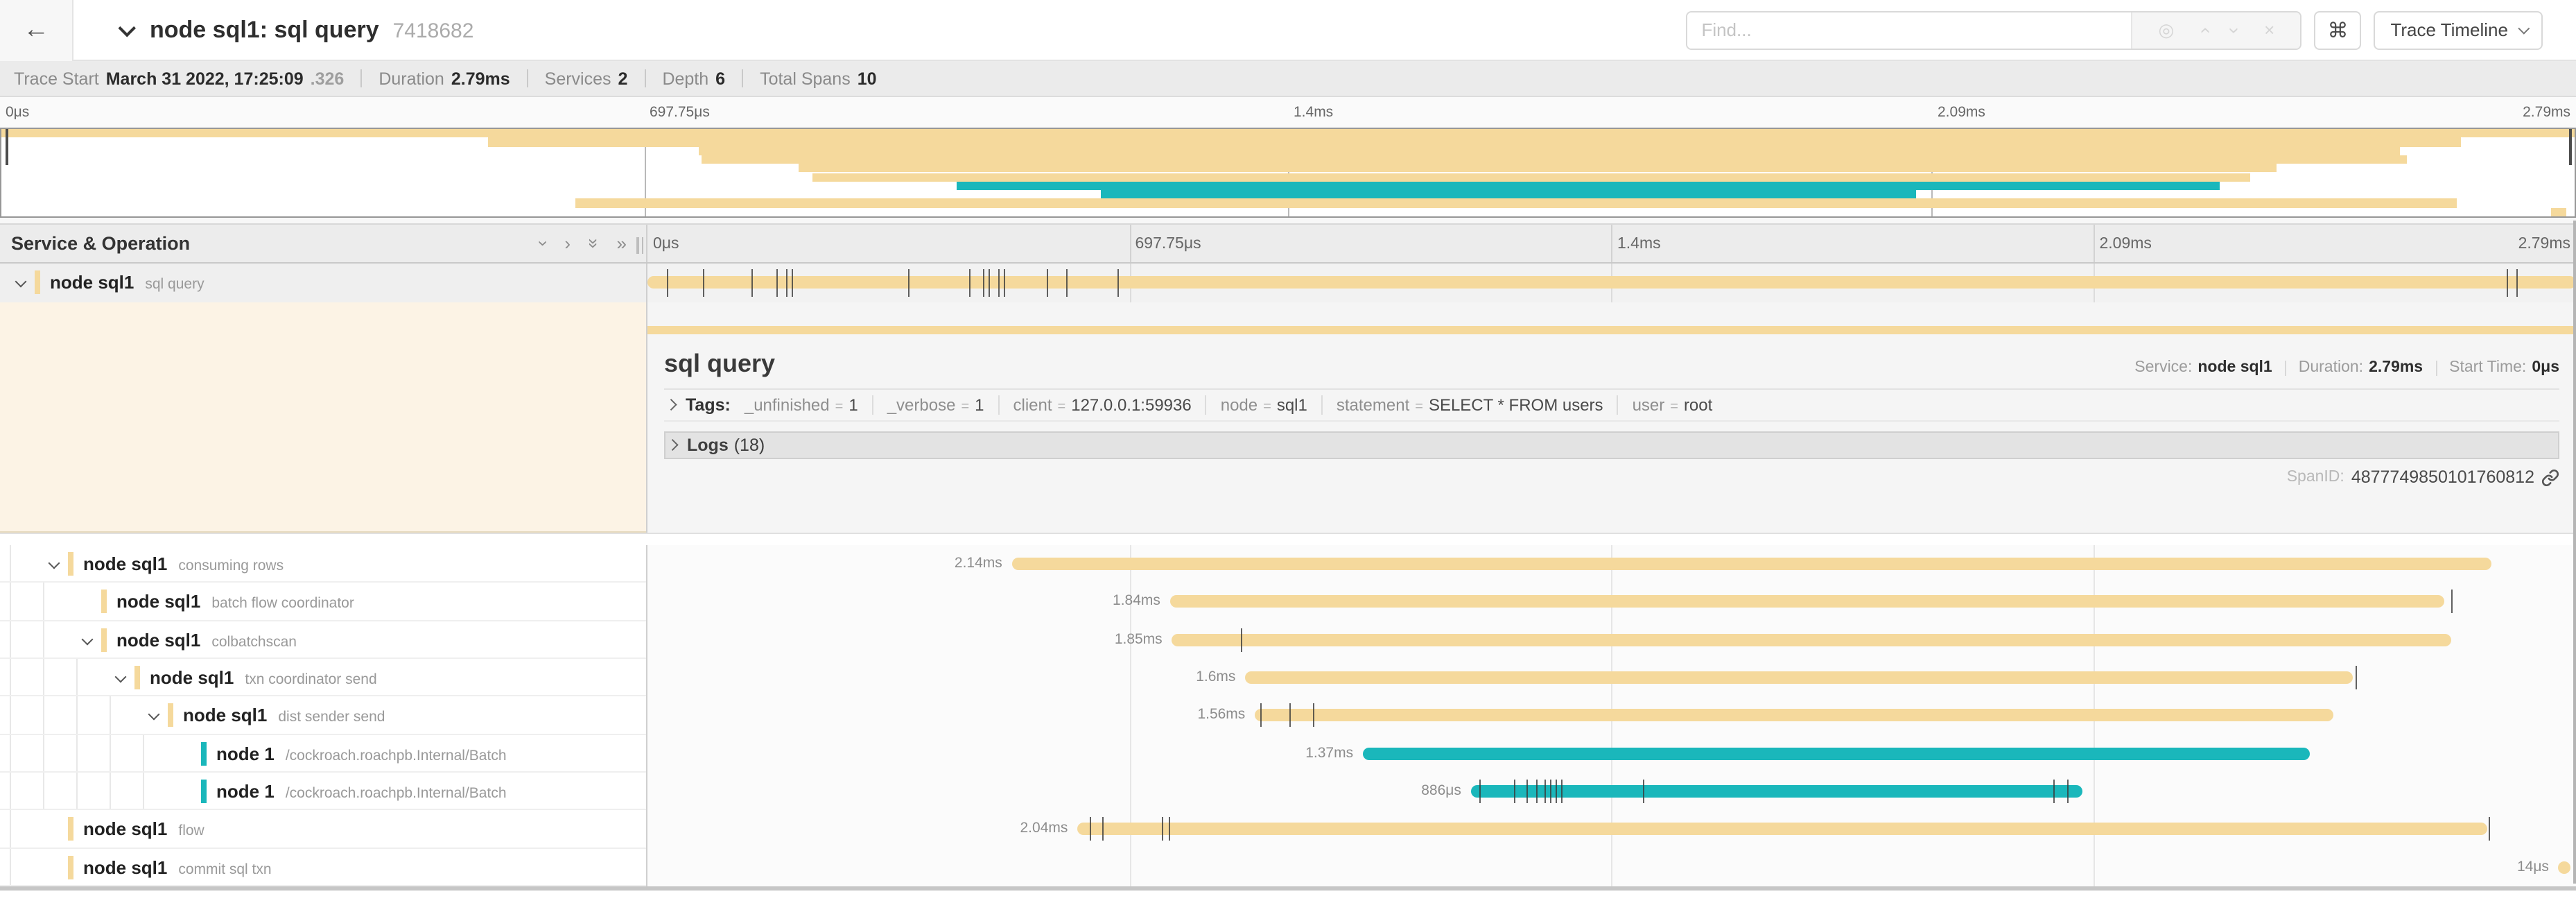 The image size is (2576, 903). What do you see at coordinates (323, 283) in the screenshot?
I see `span-tree-item: node sql1 sql query` at bounding box center [323, 283].